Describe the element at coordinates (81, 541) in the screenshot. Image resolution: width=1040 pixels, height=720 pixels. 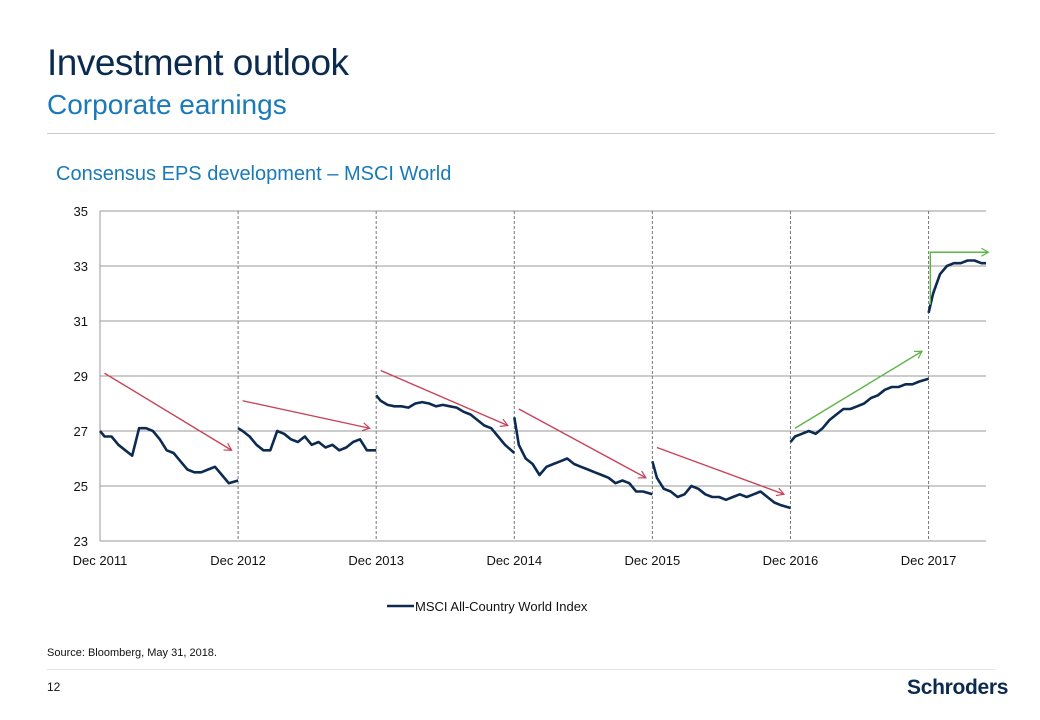
I see `y-tick-label: 23` at that location.